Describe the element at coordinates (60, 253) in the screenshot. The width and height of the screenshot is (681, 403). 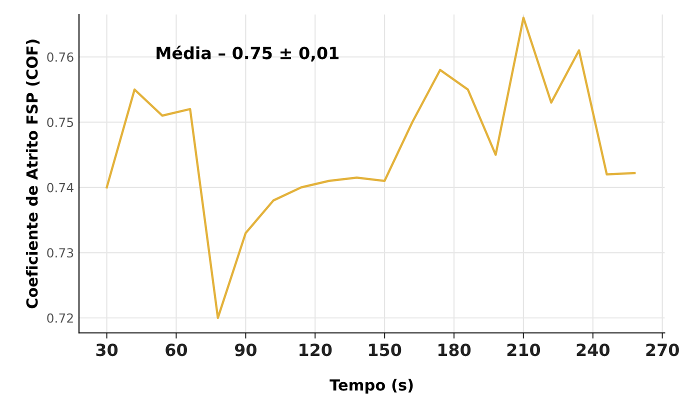
I see `y-tick-label: 0.73` at that location.